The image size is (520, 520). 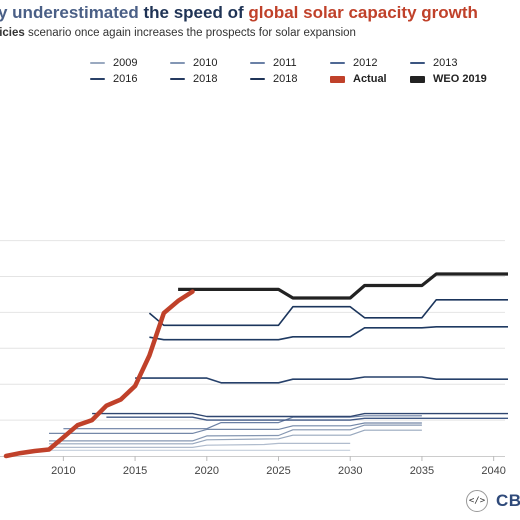 What do you see at coordinates (365, 63) in the screenshot?
I see `legend-label: 2012` at bounding box center [365, 63].